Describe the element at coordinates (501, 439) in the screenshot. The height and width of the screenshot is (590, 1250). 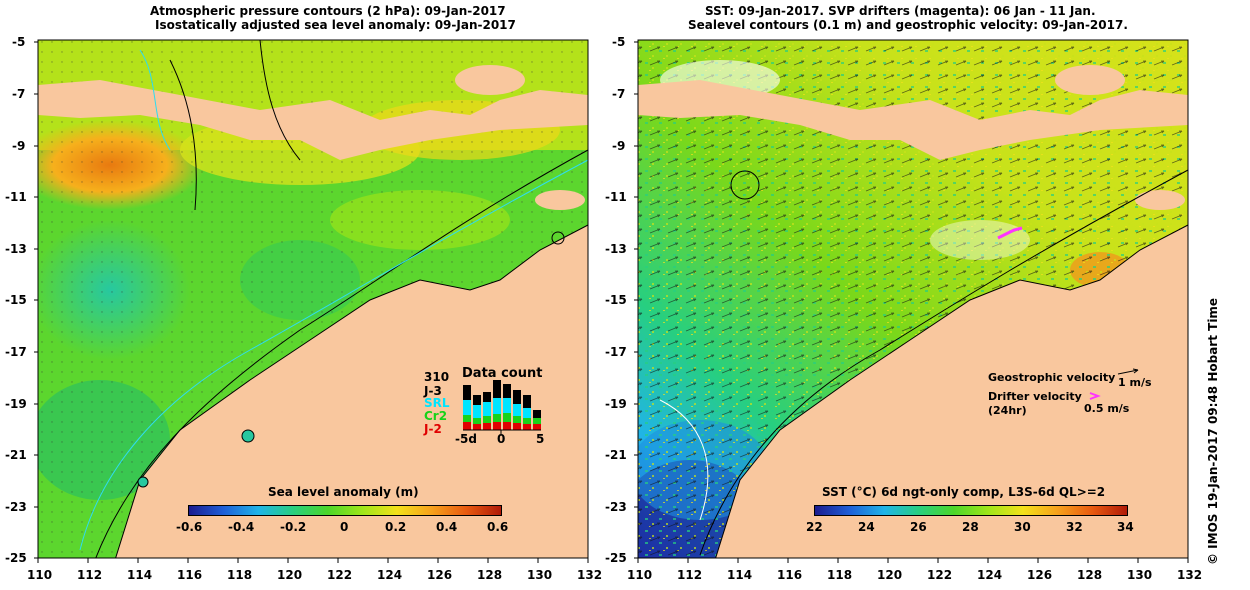
I see `data-count-xtick: 0` at that location.